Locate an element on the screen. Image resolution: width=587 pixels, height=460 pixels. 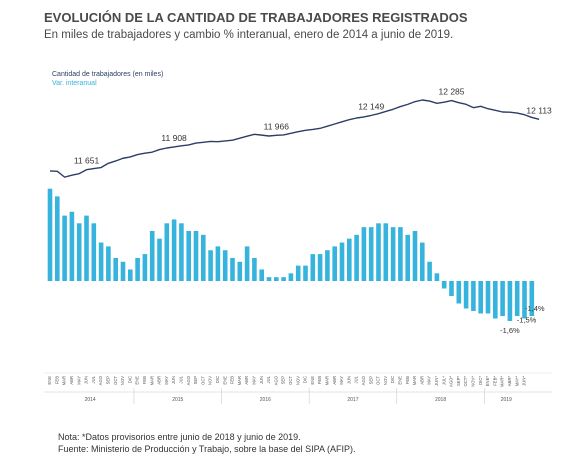
x-tick-label-44: SEP is located at coordinates (370, 380).